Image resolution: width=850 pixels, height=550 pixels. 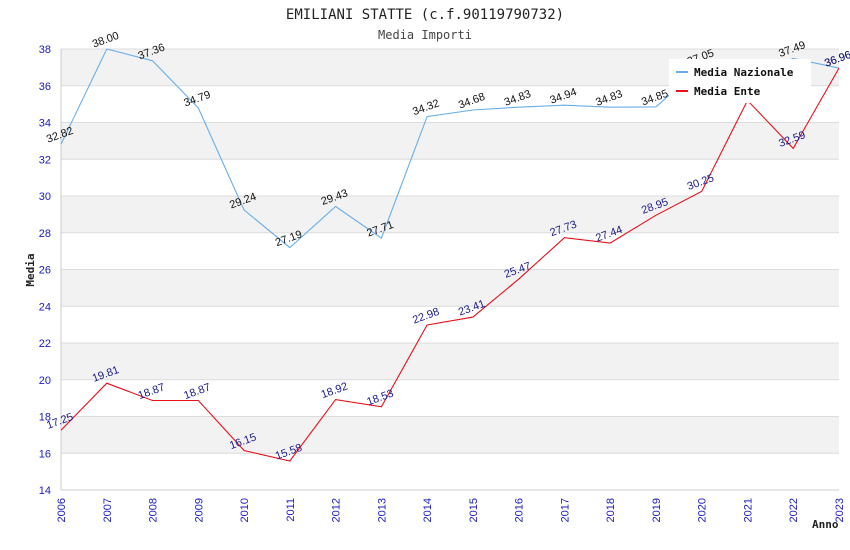 What do you see at coordinates (199, 510) in the screenshot?
I see `x-tick-label: 2009` at bounding box center [199, 510].